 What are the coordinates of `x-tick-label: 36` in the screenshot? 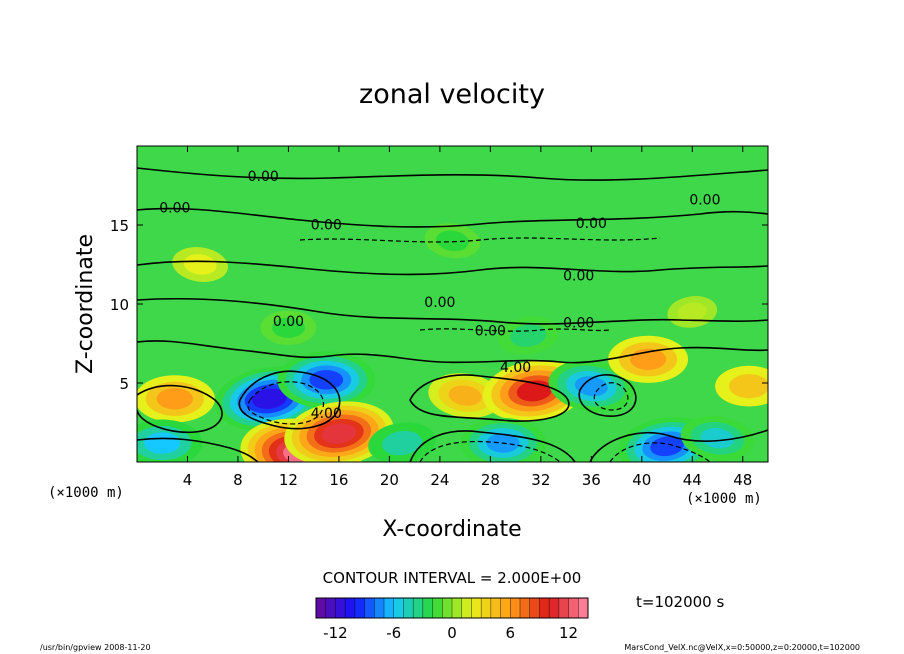 It's located at (591, 480).